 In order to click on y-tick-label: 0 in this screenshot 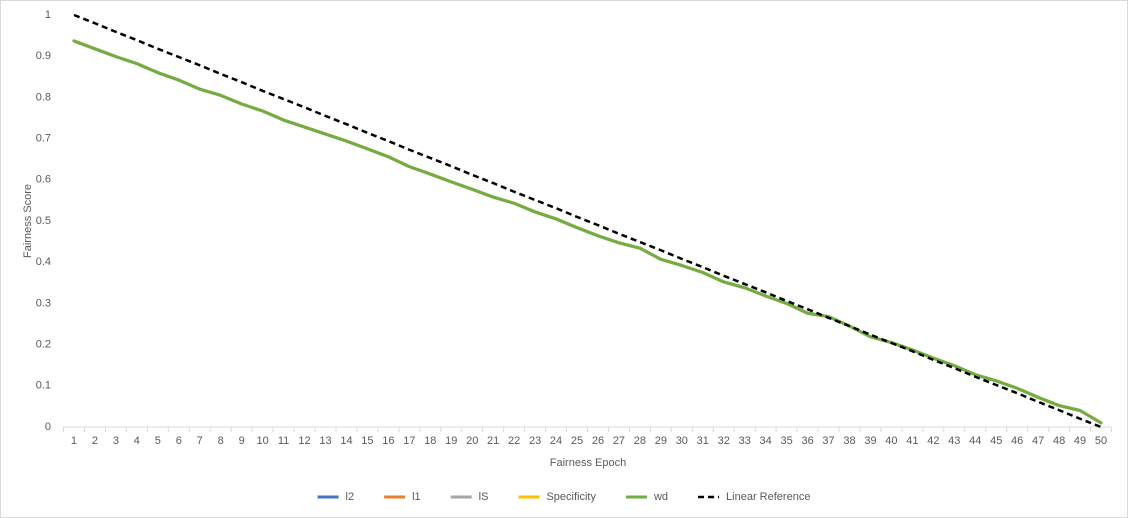, I will do `click(48, 427)`.